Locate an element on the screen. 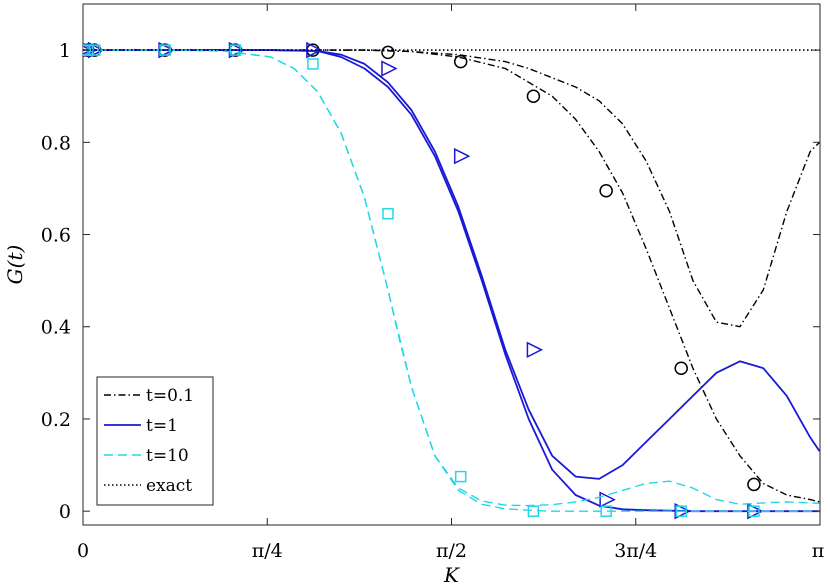 The height and width of the screenshot is (586, 830). y-axis-title: G(t) is located at coordinates (15, 265).